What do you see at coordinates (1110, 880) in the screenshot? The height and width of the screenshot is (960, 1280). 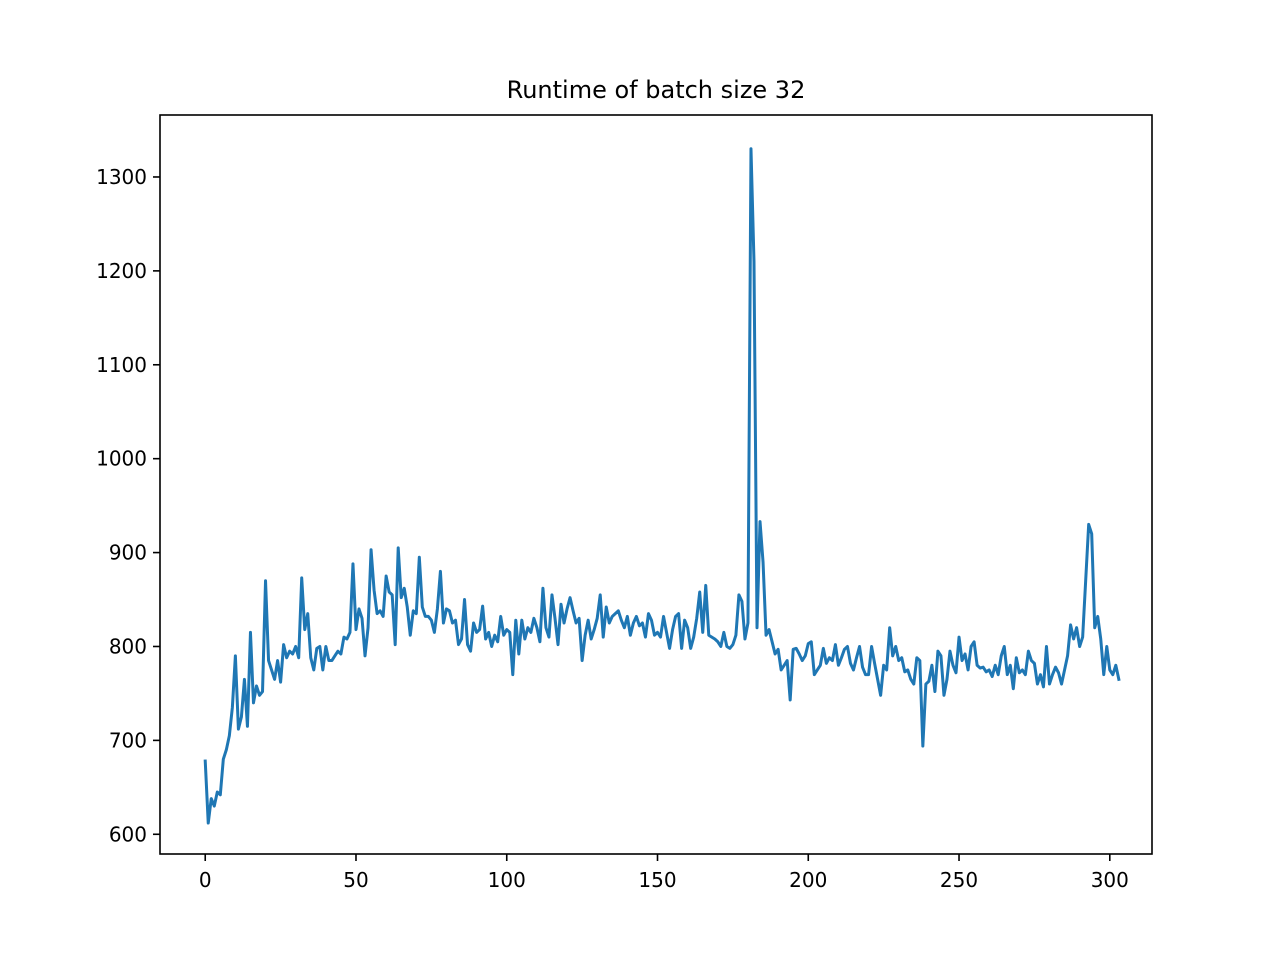 I see `x-tick-label: 300` at bounding box center [1110, 880].